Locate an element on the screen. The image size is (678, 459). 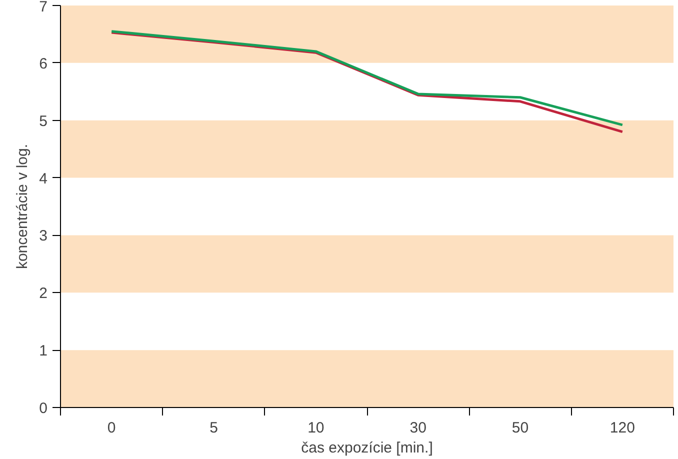
y-tick-label: 6 is located at coordinates (43, 63).